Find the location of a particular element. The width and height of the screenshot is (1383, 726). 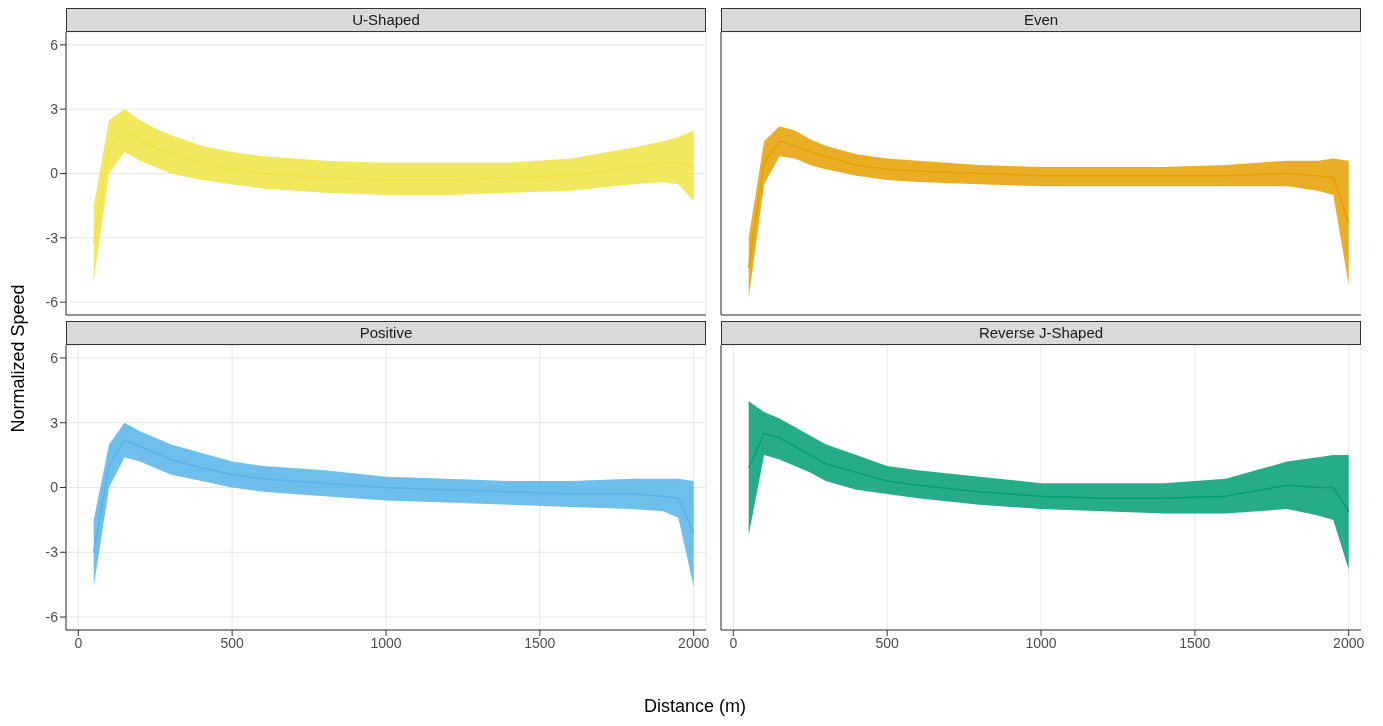

chart-title: Even is located at coordinates (1041, 20).